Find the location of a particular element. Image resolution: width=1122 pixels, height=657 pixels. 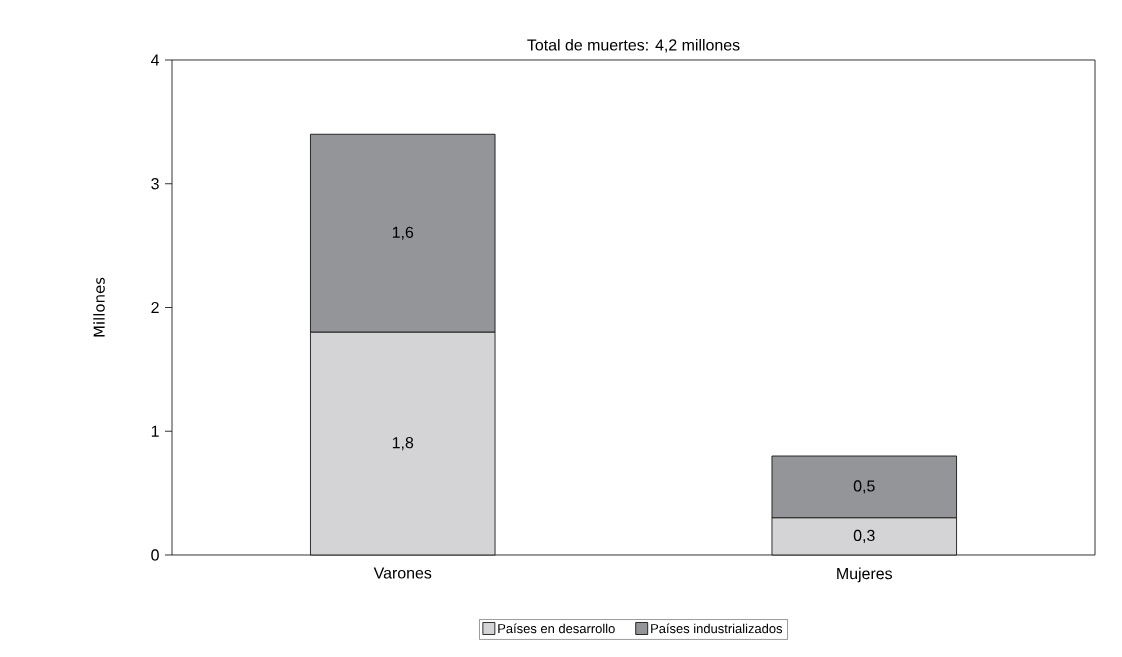

y-tick-label: 4 is located at coordinates (155, 60).